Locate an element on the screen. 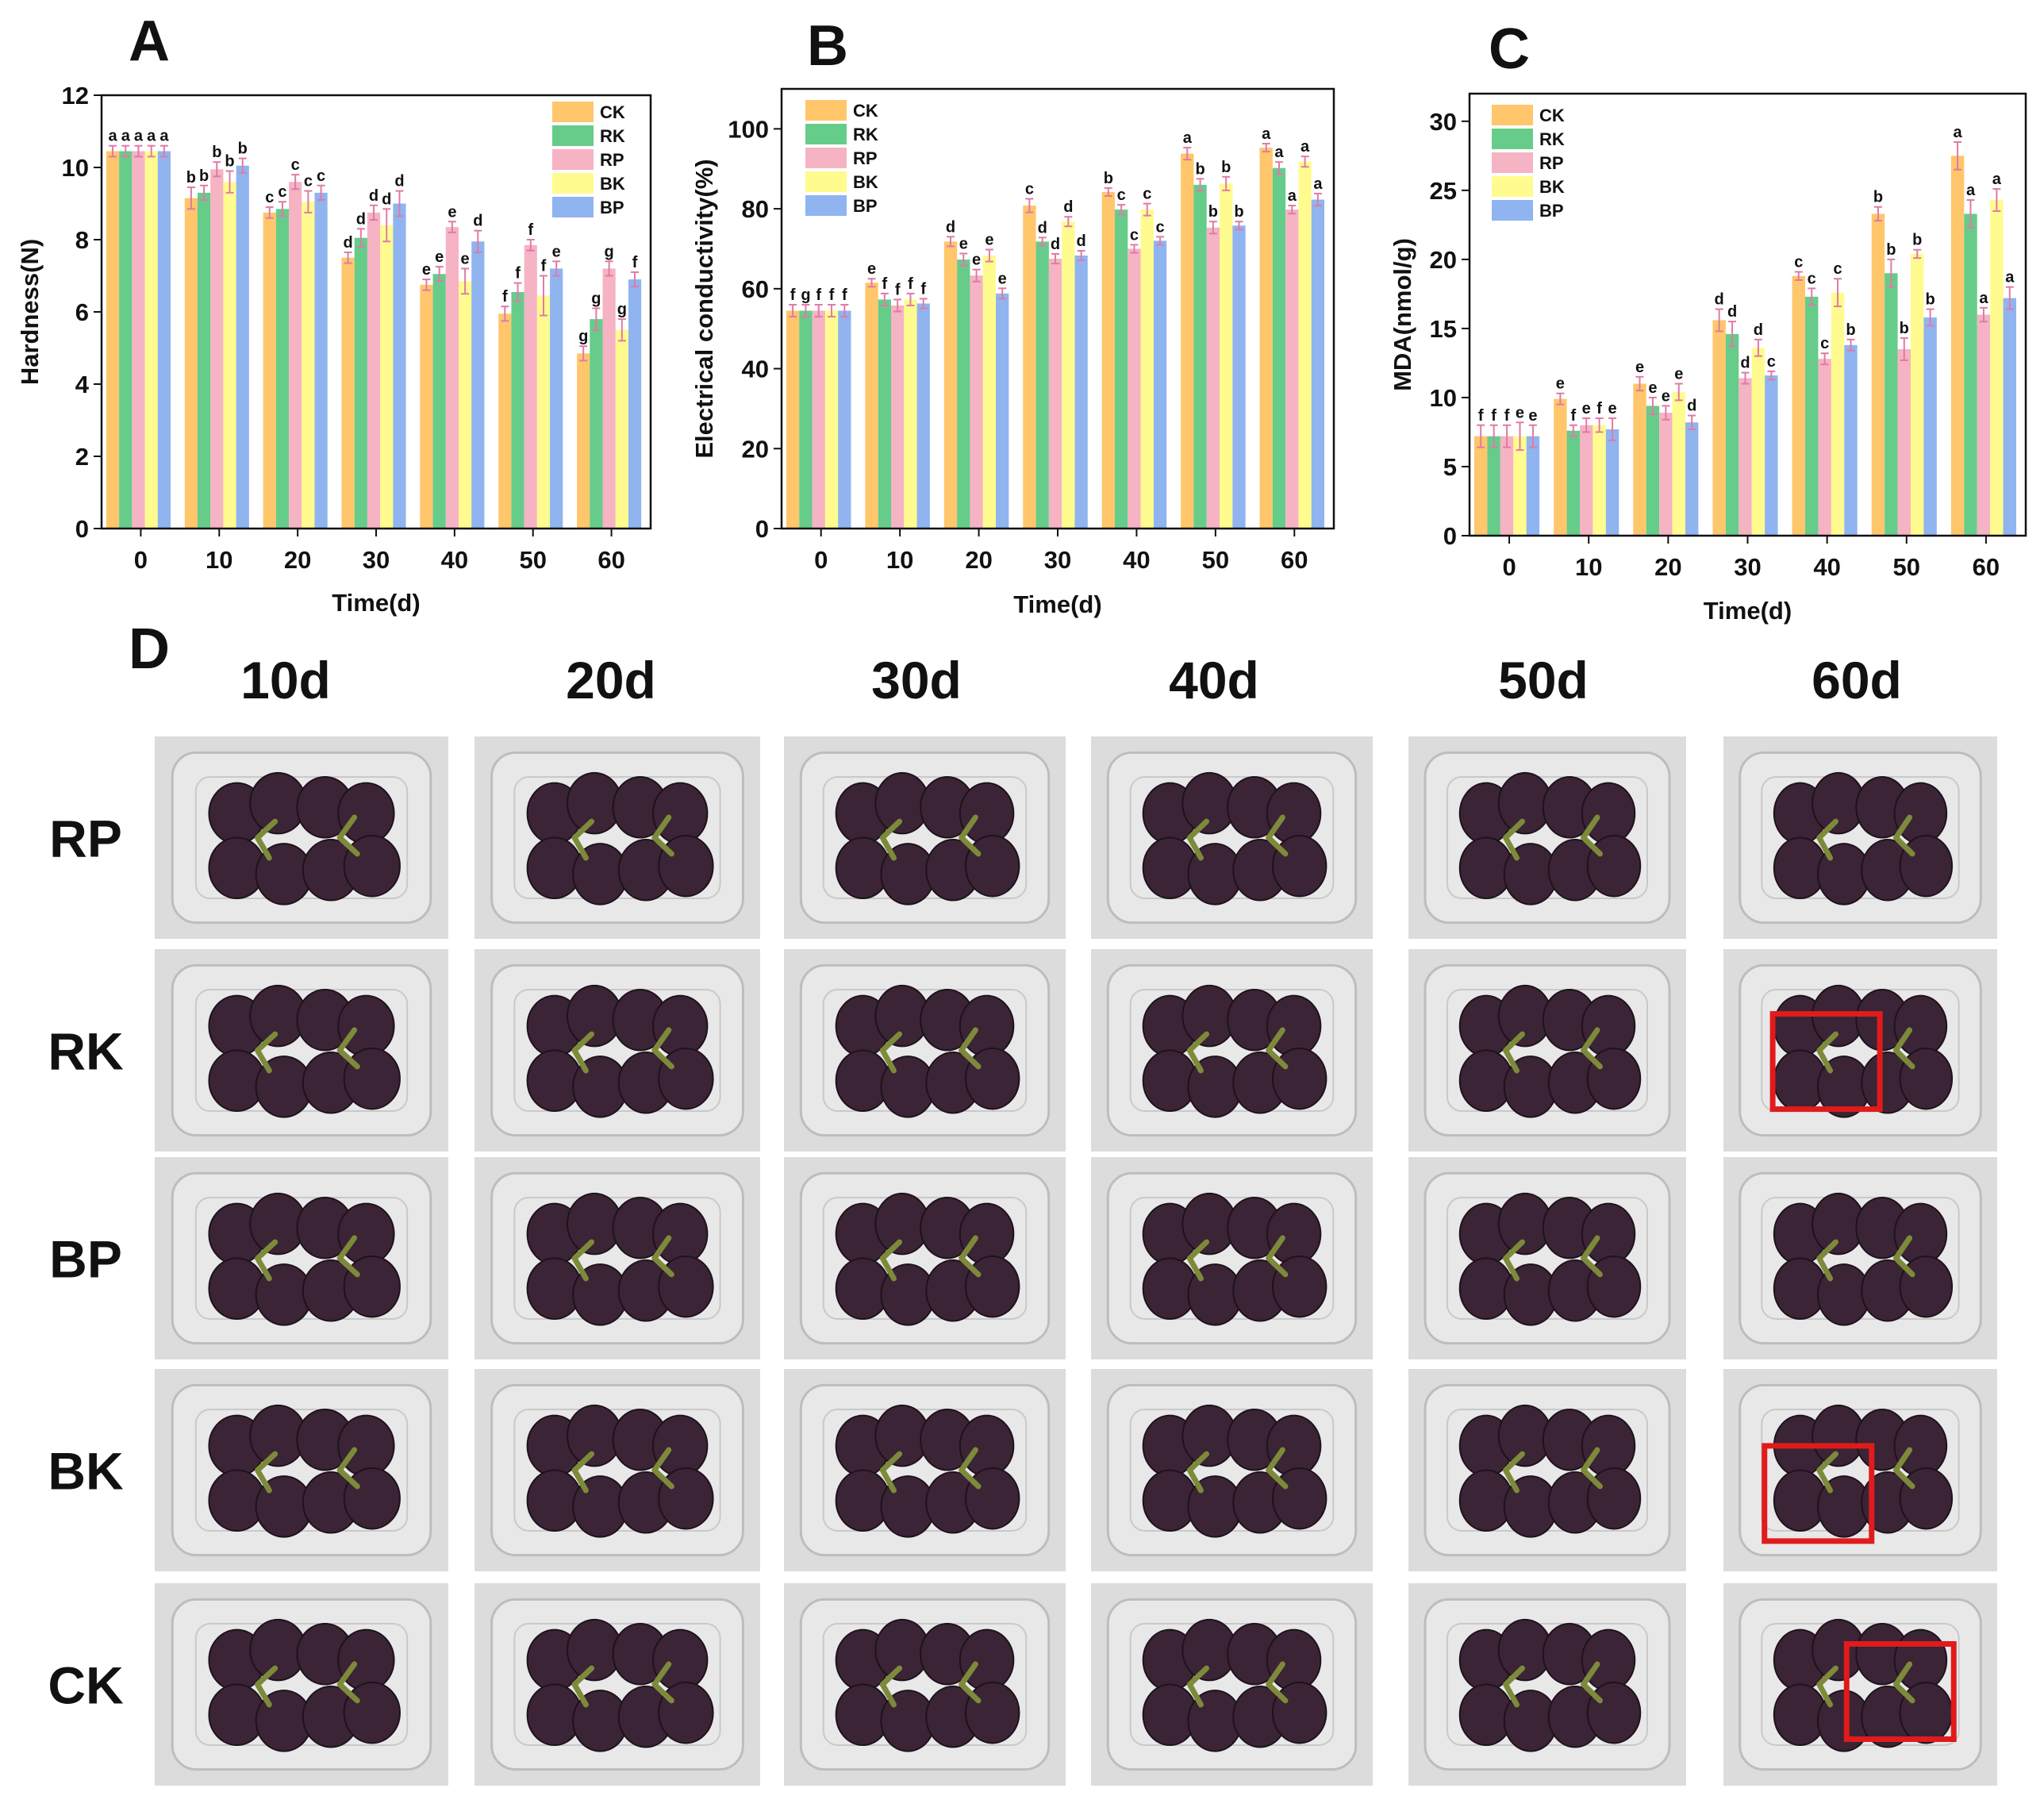 The height and width of the screenshot is (1811, 2044). photo-ck-40d is located at coordinates (1232, 1685).